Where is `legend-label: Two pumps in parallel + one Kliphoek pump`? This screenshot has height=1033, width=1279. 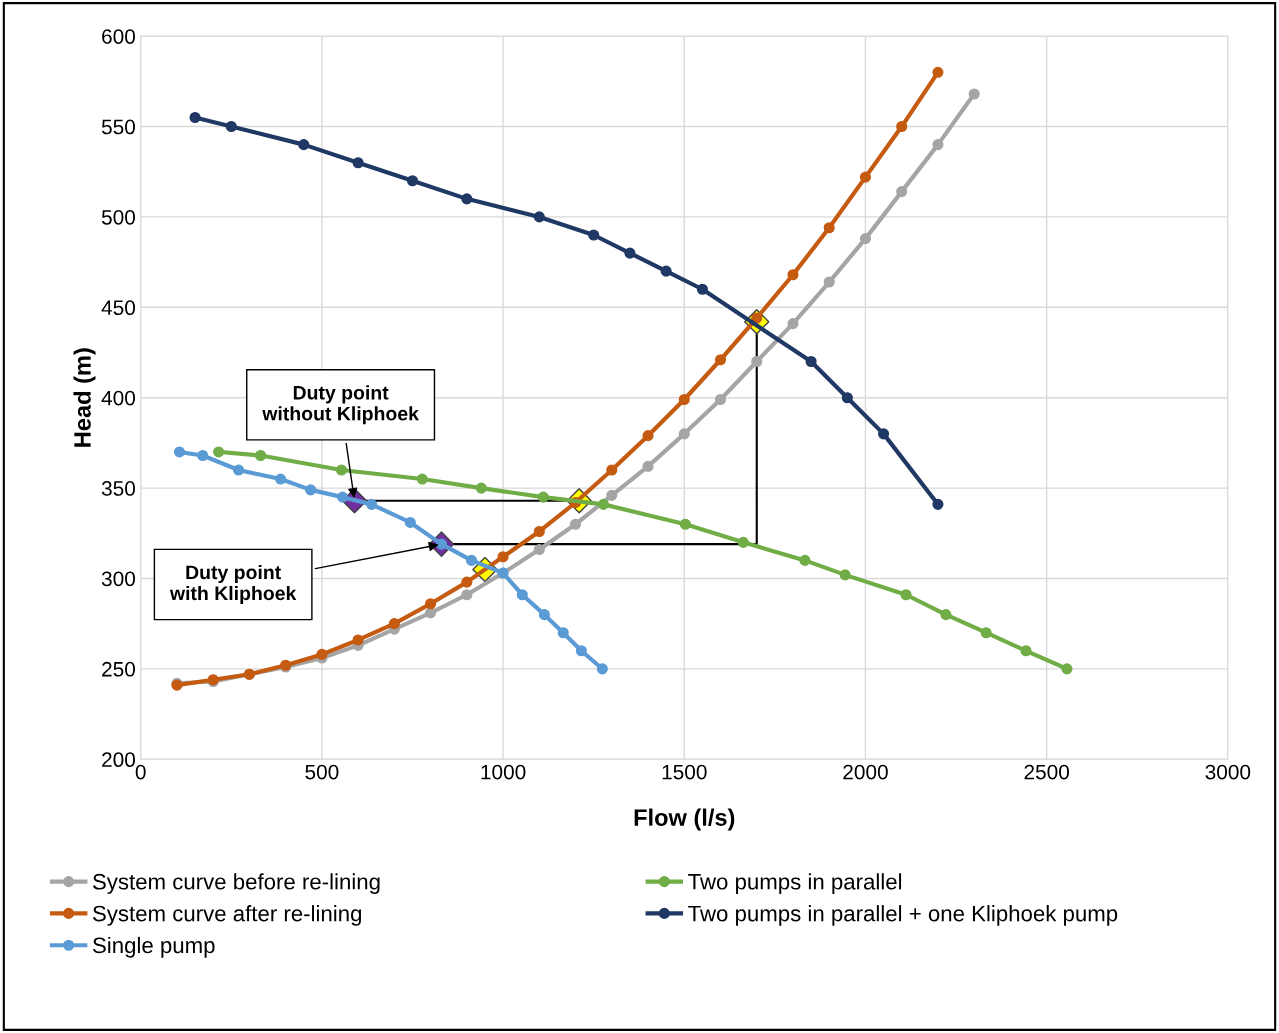 legend-label: Two pumps in parallel + one Kliphoek pump is located at coordinates (903, 915).